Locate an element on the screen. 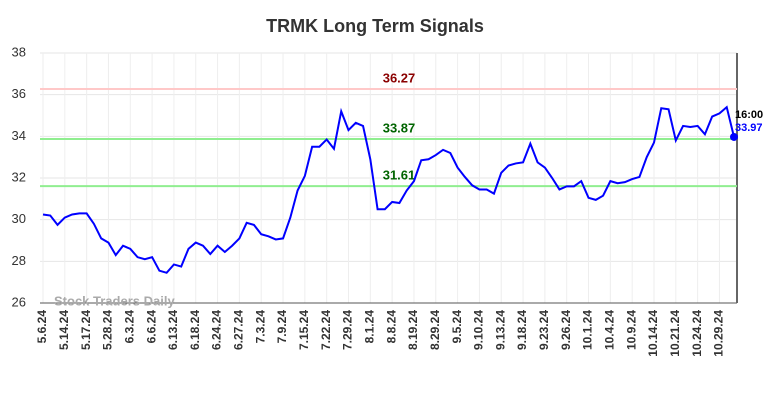 The width and height of the screenshot is (784, 398). x-tick-label: 6.18.24 is located at coordinates (195, 330).